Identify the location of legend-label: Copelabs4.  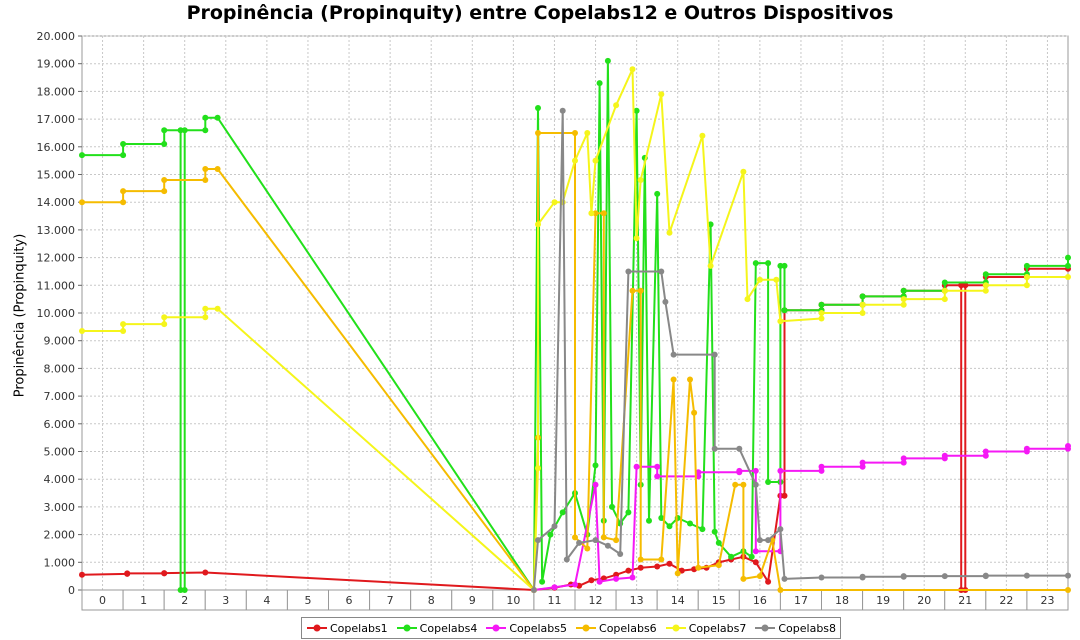
(448, 628).